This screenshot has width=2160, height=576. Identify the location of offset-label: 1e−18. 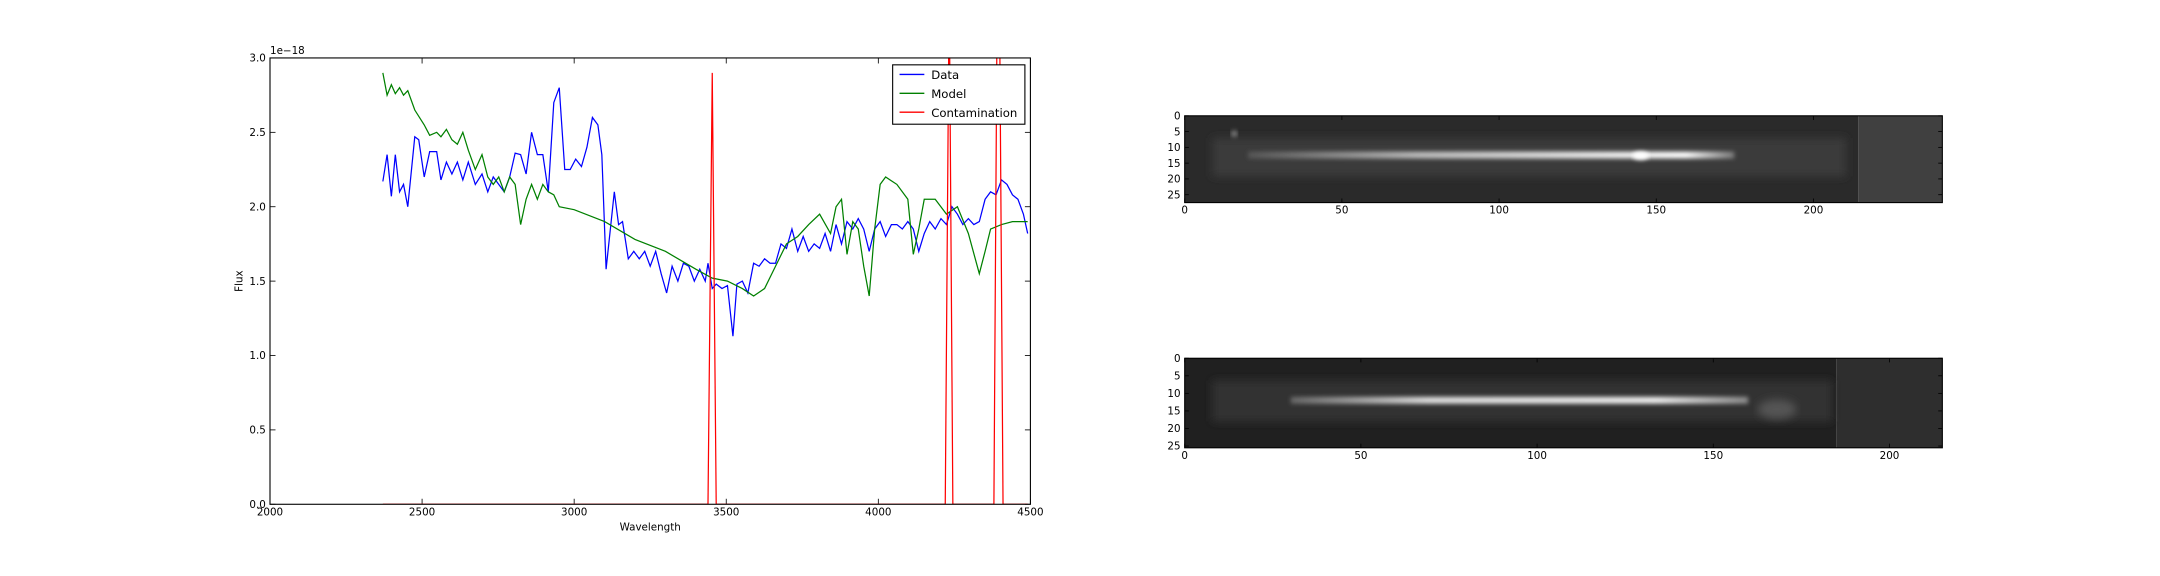
(287, 51).